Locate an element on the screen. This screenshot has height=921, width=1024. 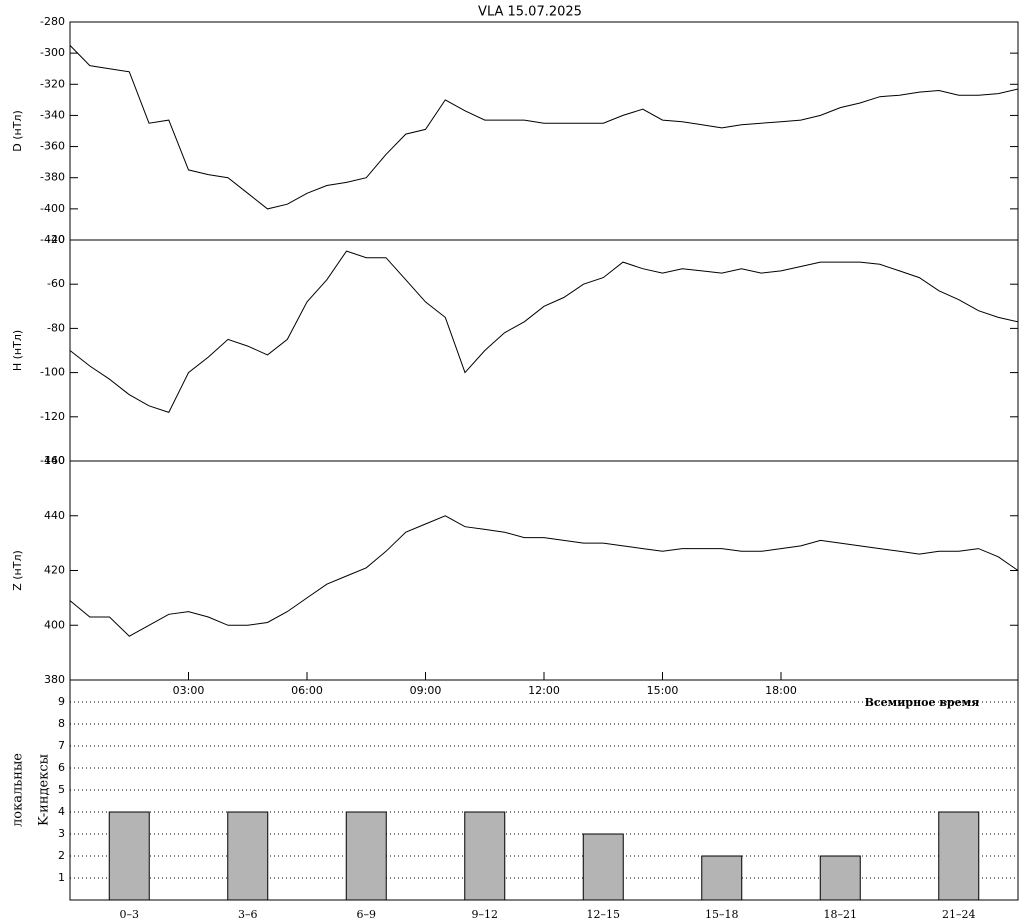
y-tick-label: -360 is located at coordinates (52, 146).